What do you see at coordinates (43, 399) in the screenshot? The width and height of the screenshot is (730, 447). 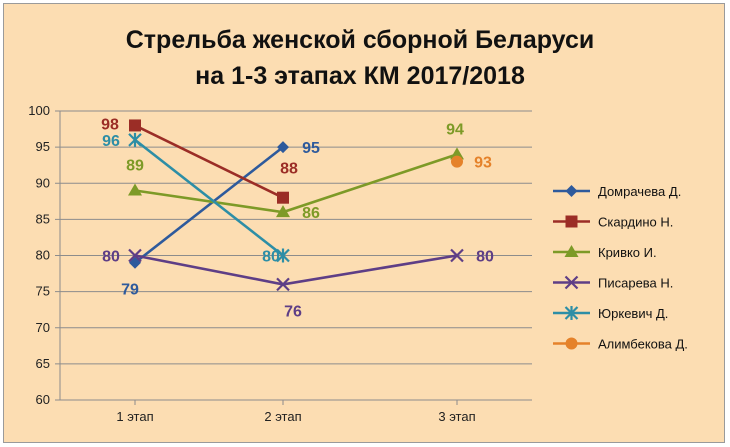 I see `y-tick-label: 60` at bounding box center [43, 399].